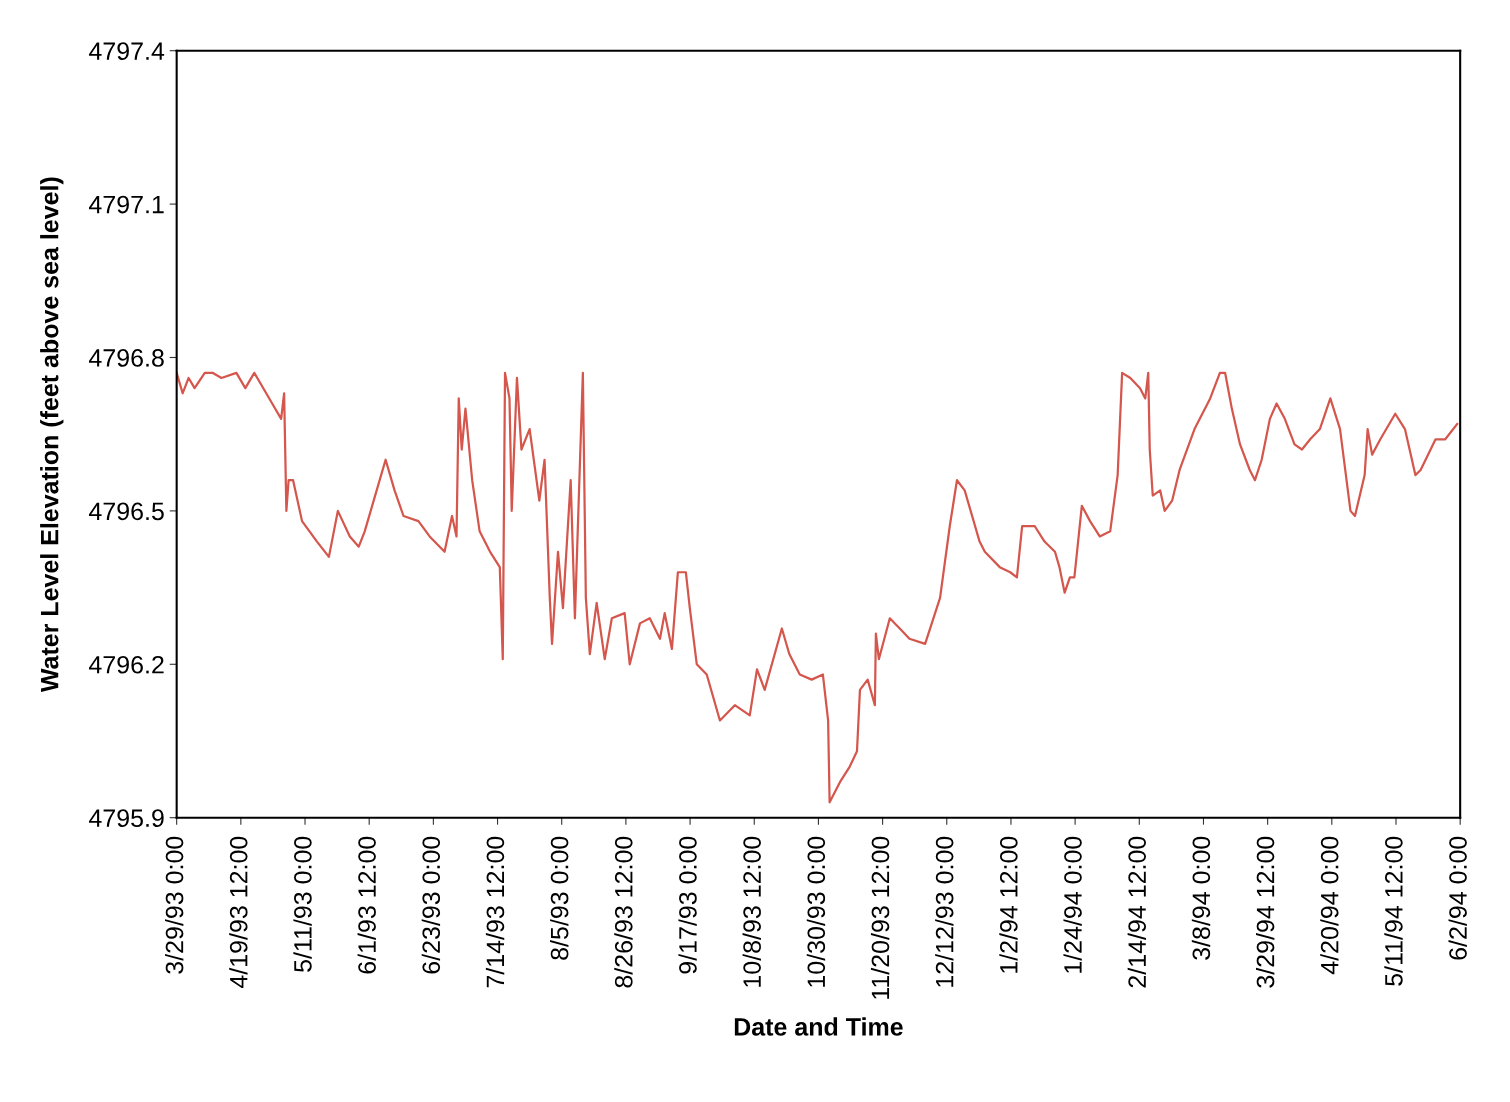  Describe the element at coordinates (126, 511) in the screenshot. I see `y-tick-label: 4796.5` at that location.